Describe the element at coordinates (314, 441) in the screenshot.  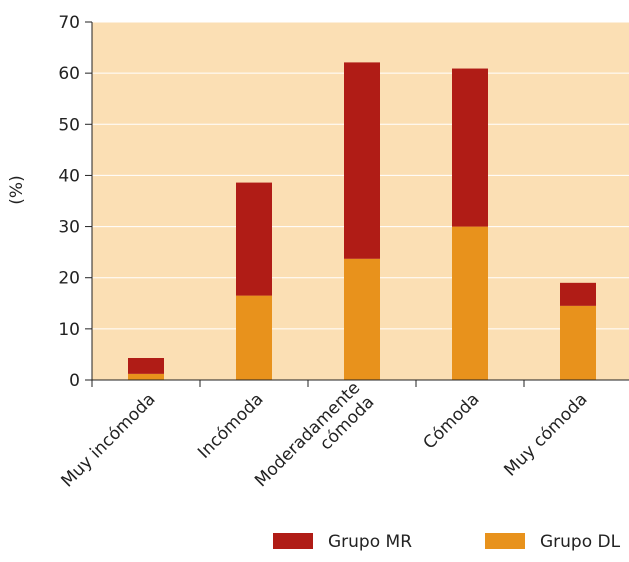
I see `x-tick-label: Moderadamentecómoda` at that location.